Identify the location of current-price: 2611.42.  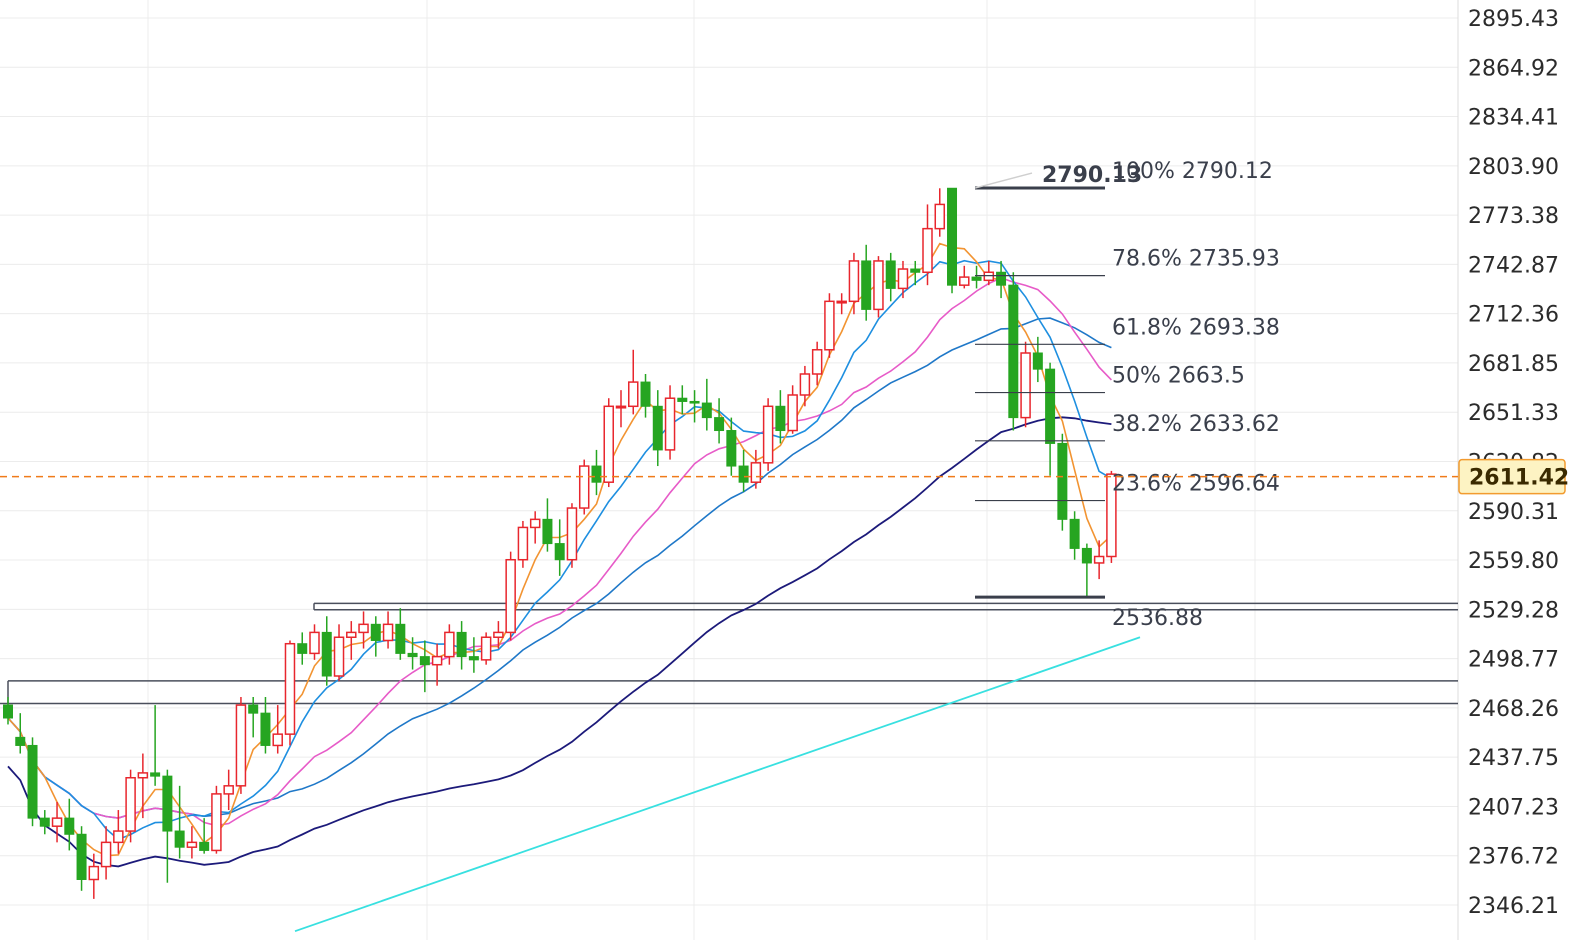
(784, 476).